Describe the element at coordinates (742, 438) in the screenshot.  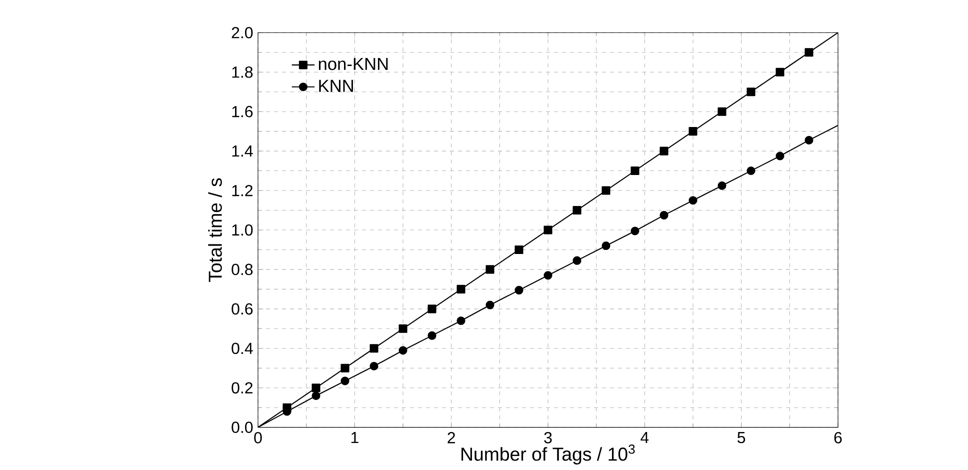
I see `x-tick-label: 5` at that location.